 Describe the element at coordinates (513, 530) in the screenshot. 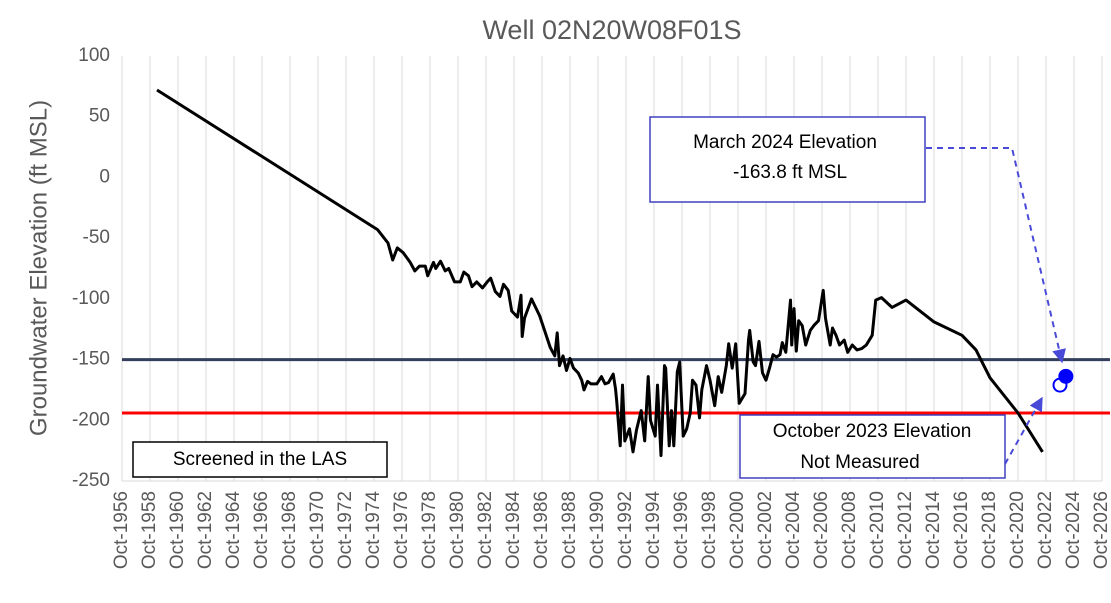

I see `x-tick-label: Oct-1984` at that location.